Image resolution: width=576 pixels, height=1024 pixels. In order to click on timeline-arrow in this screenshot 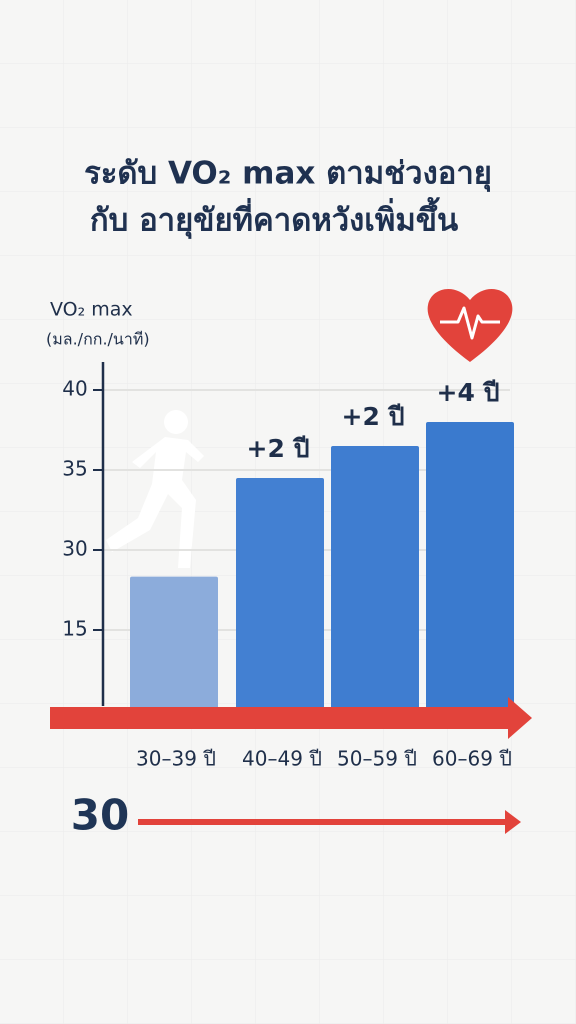, I will do `click(329, 822)`.